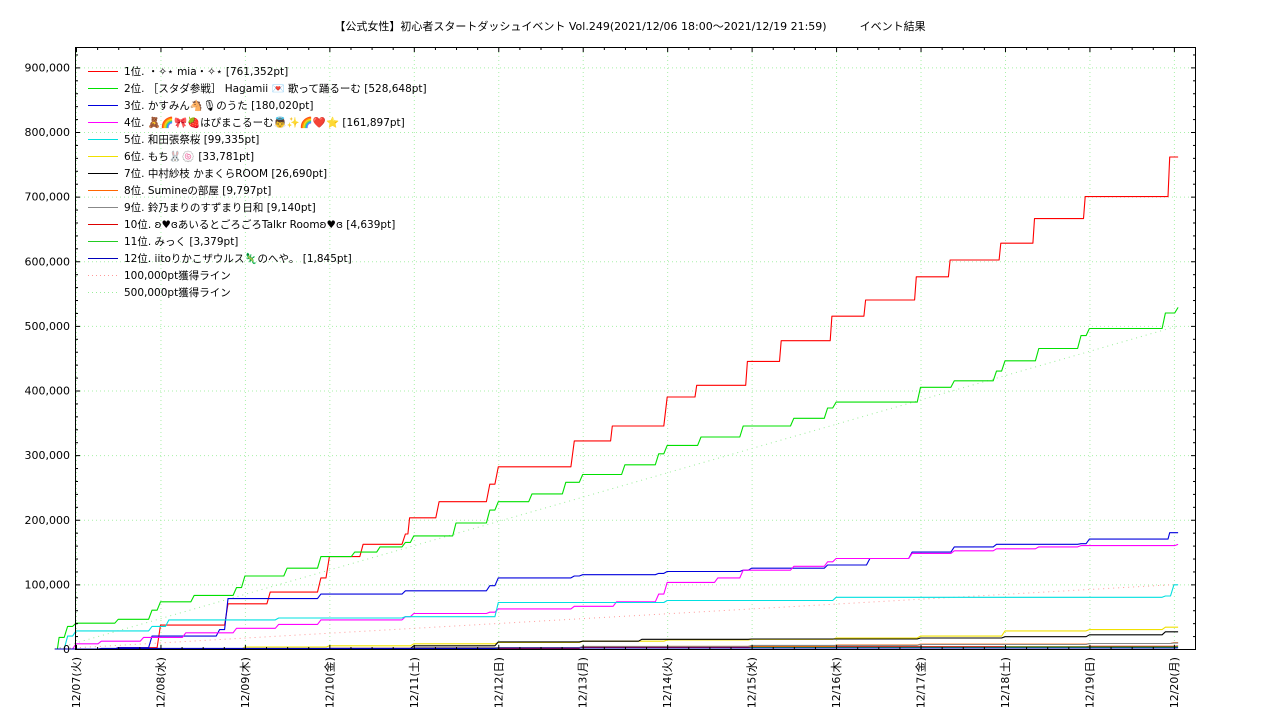 The width and height of the screenshot is (1280, 720). Describe the element at coordinates (189, 156) in the screenshot. I see `legend-entry-6: 6位. もち🐰🍥 [33,781pt]` at that location.